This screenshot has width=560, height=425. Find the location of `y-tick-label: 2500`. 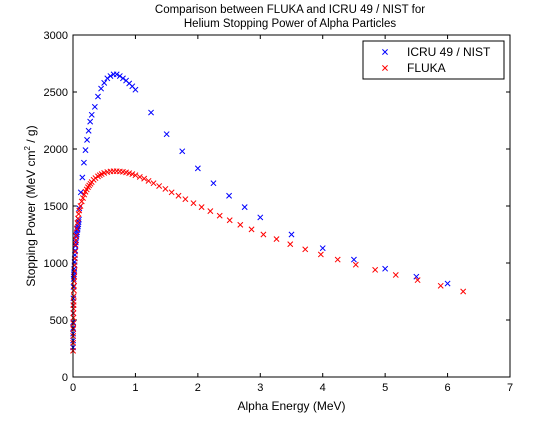

y-tick-label: 2500 is located at coordinates (56, 93).